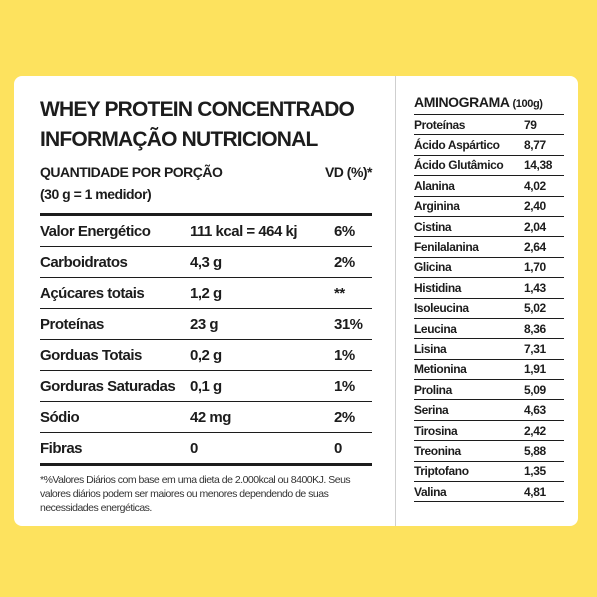 The width and height of the screenshot is (597, 597). Describe the element at coordinates (446, 247) in the screenshot. I see `amino-acid-name: Fenilalanina` at that location.